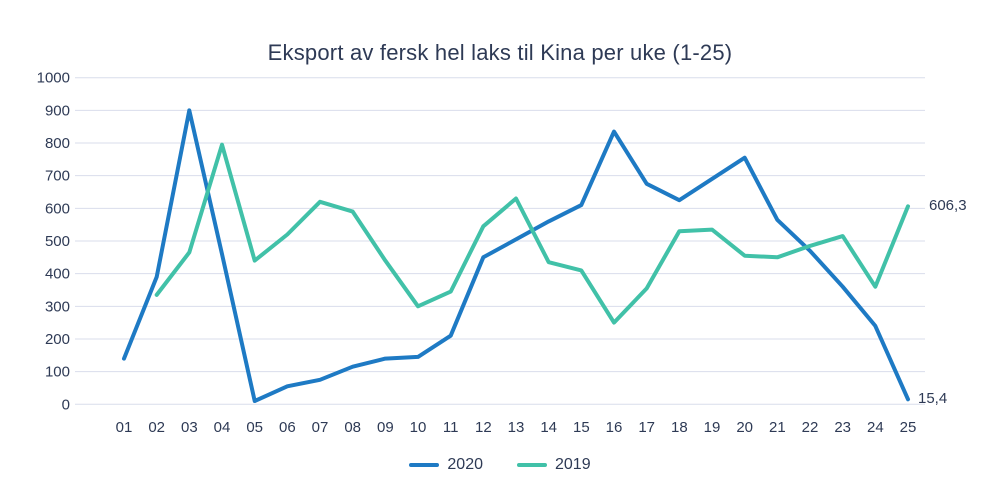  What do you see at coordinates (679, 427) in the screenshot?
I see `x-tick-label-18: 18` at bounding box center [679, 427].